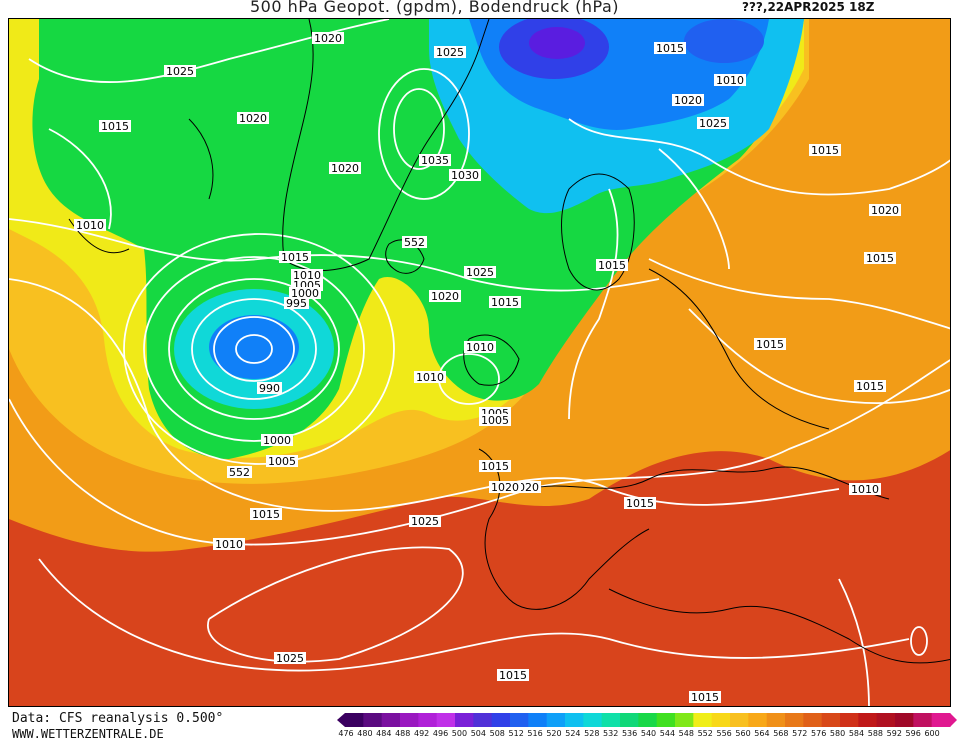  What do you see at coordinates (611, 733) in the screenshot?
I see `colorbar-tick-label: 532` at bounding box center [611, 733].